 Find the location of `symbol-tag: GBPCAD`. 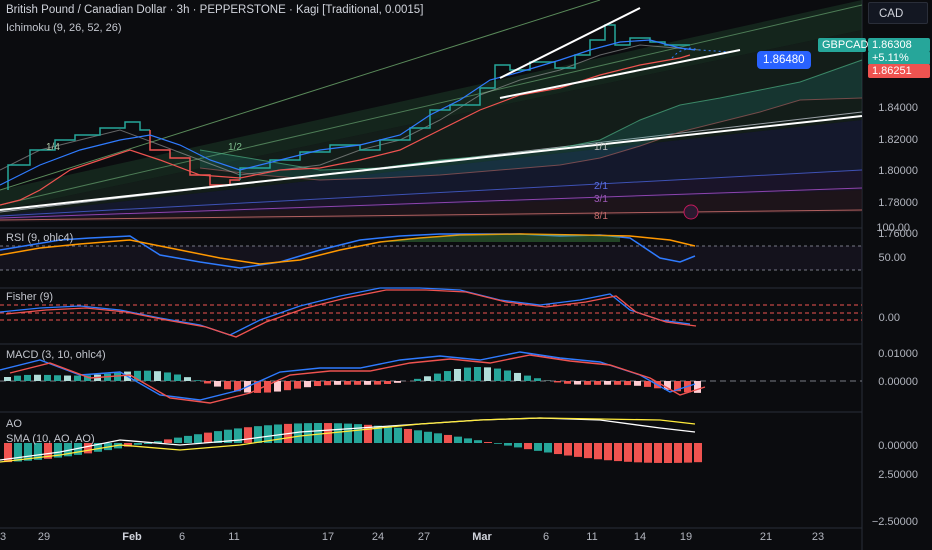

symbol-tag: GBPCAD is located at coordinates (843, 45).